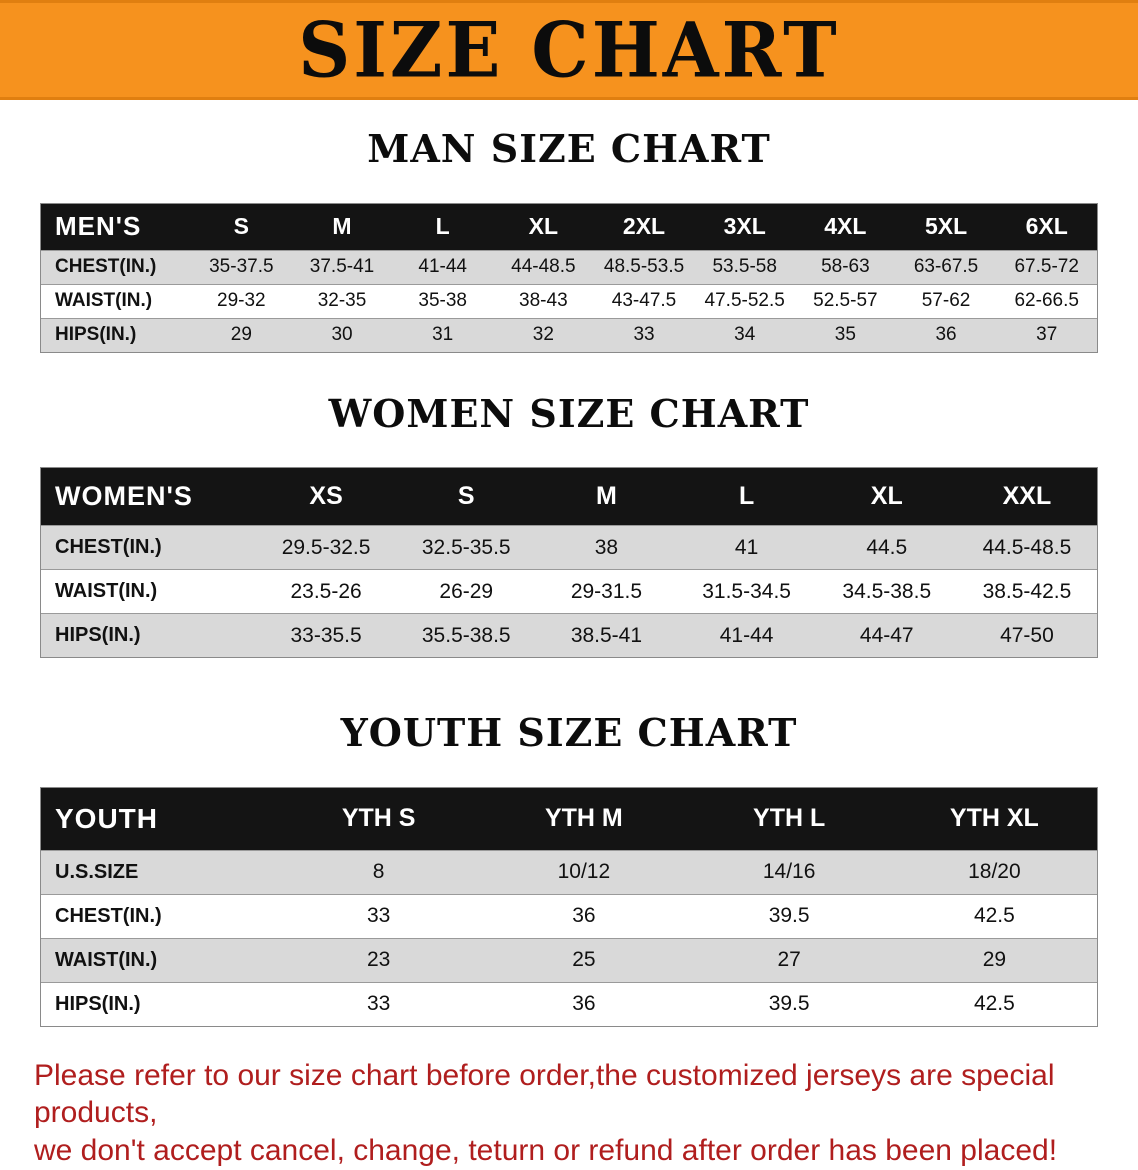 The height and width of the screenshot is (1170, 1138). What do you see at coordinates (326, 635) in the screenshot?
I see `womens-cell-value: 33-35.5` at bounding box center [326, 635].